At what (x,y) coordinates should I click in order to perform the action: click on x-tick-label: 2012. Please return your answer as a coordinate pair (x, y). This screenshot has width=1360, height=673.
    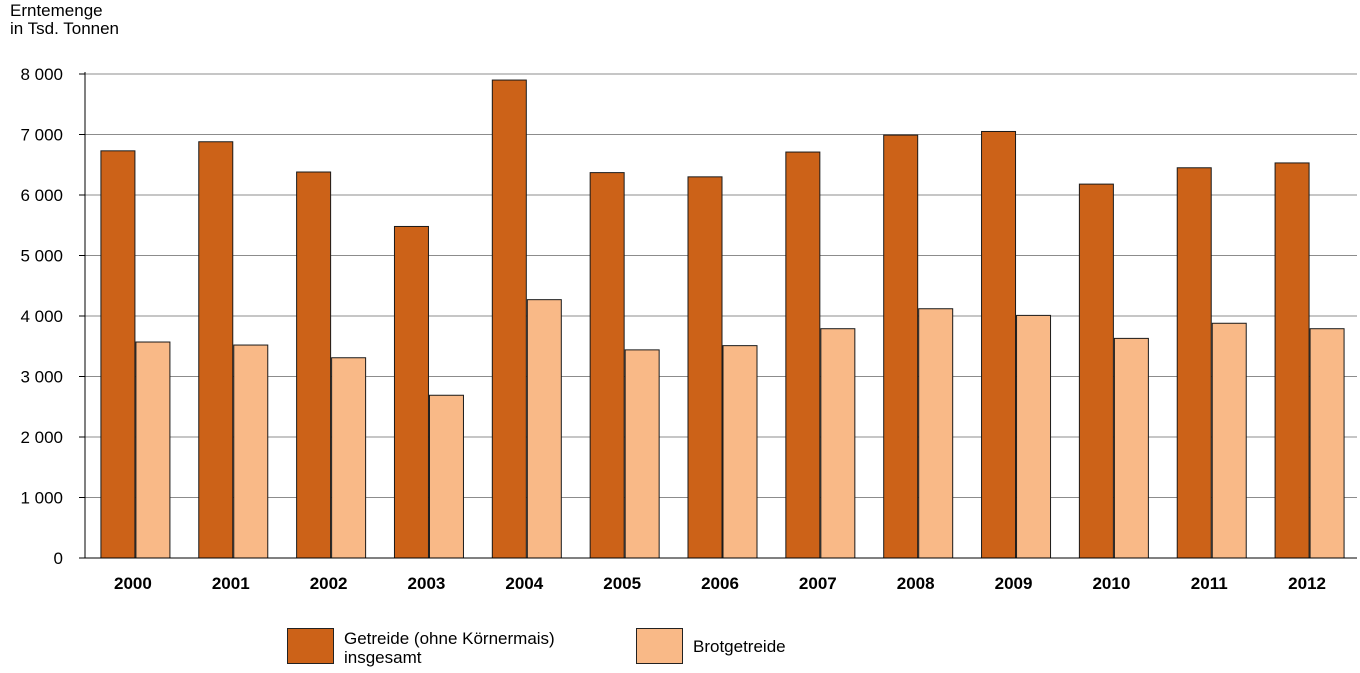
    Looking at the image, I should click on (1307, 583).